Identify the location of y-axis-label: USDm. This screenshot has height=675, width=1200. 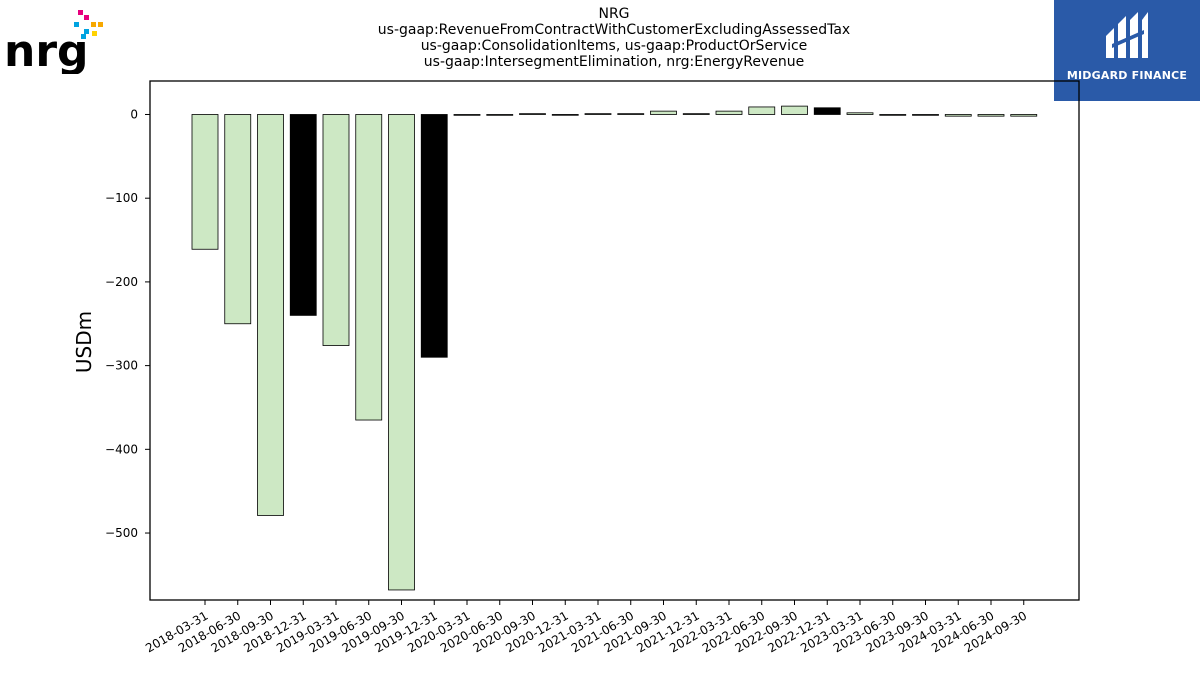
(84, 342).